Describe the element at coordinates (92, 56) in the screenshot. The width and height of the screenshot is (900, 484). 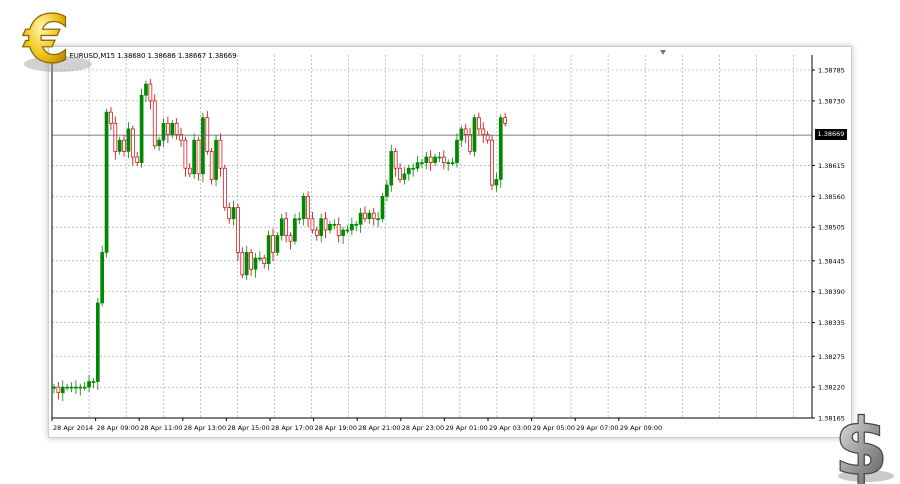
I see `symbol-title: EURUSD,M15` at that location.